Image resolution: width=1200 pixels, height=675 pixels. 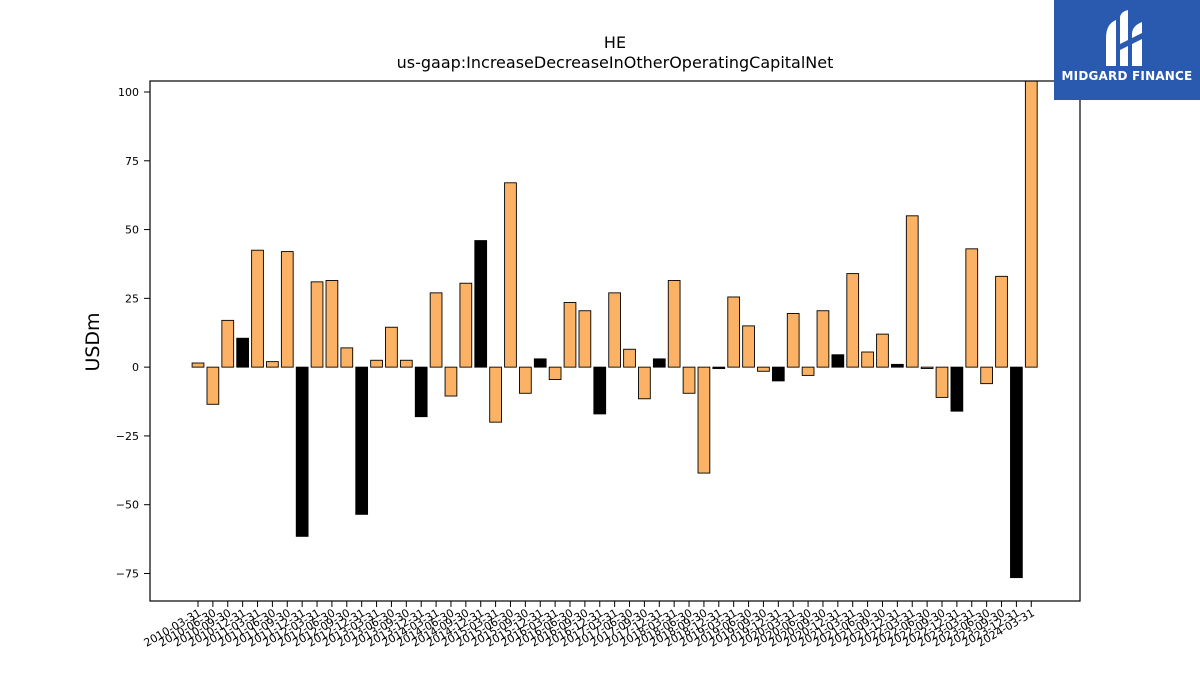 I want to click on brand-logo: MIDGARD FINANCE, so click(x=1127, y=50).